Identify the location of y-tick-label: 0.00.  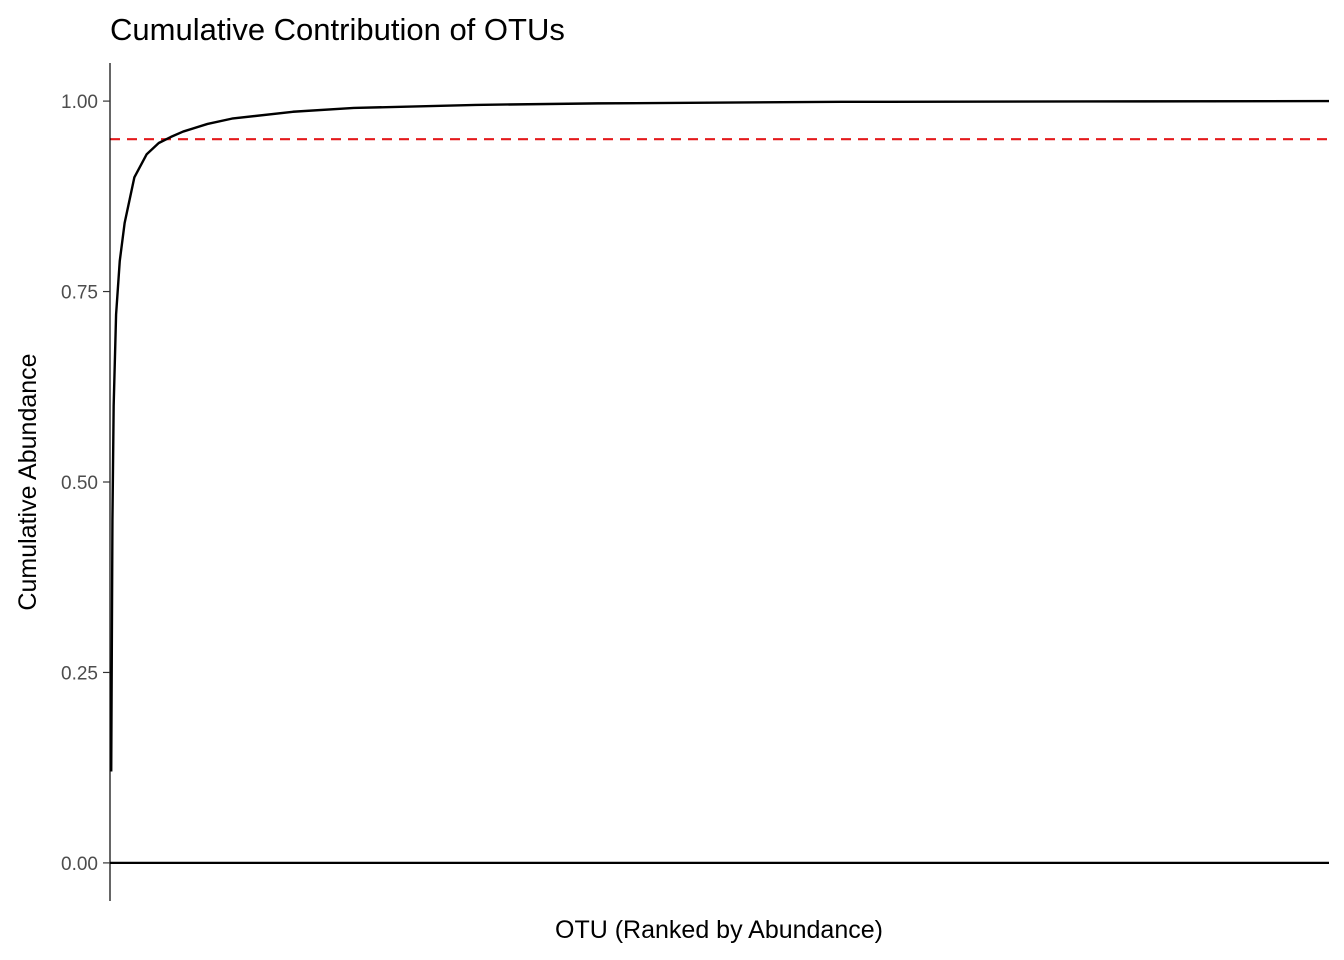
(79, 864).